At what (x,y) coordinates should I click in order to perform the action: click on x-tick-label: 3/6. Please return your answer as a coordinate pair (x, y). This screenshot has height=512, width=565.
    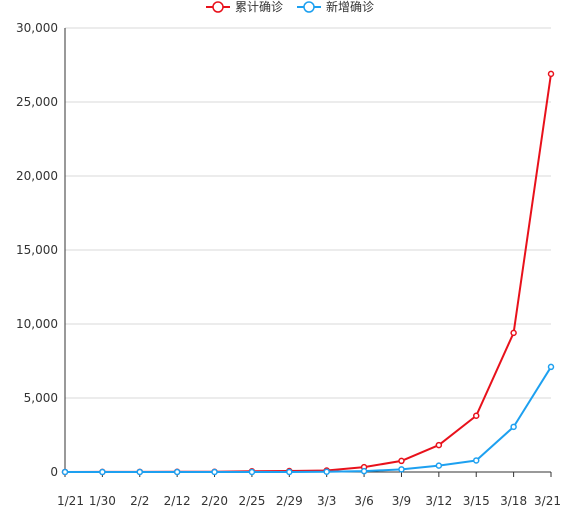
    Looking at the image, I should click on (363, 501).